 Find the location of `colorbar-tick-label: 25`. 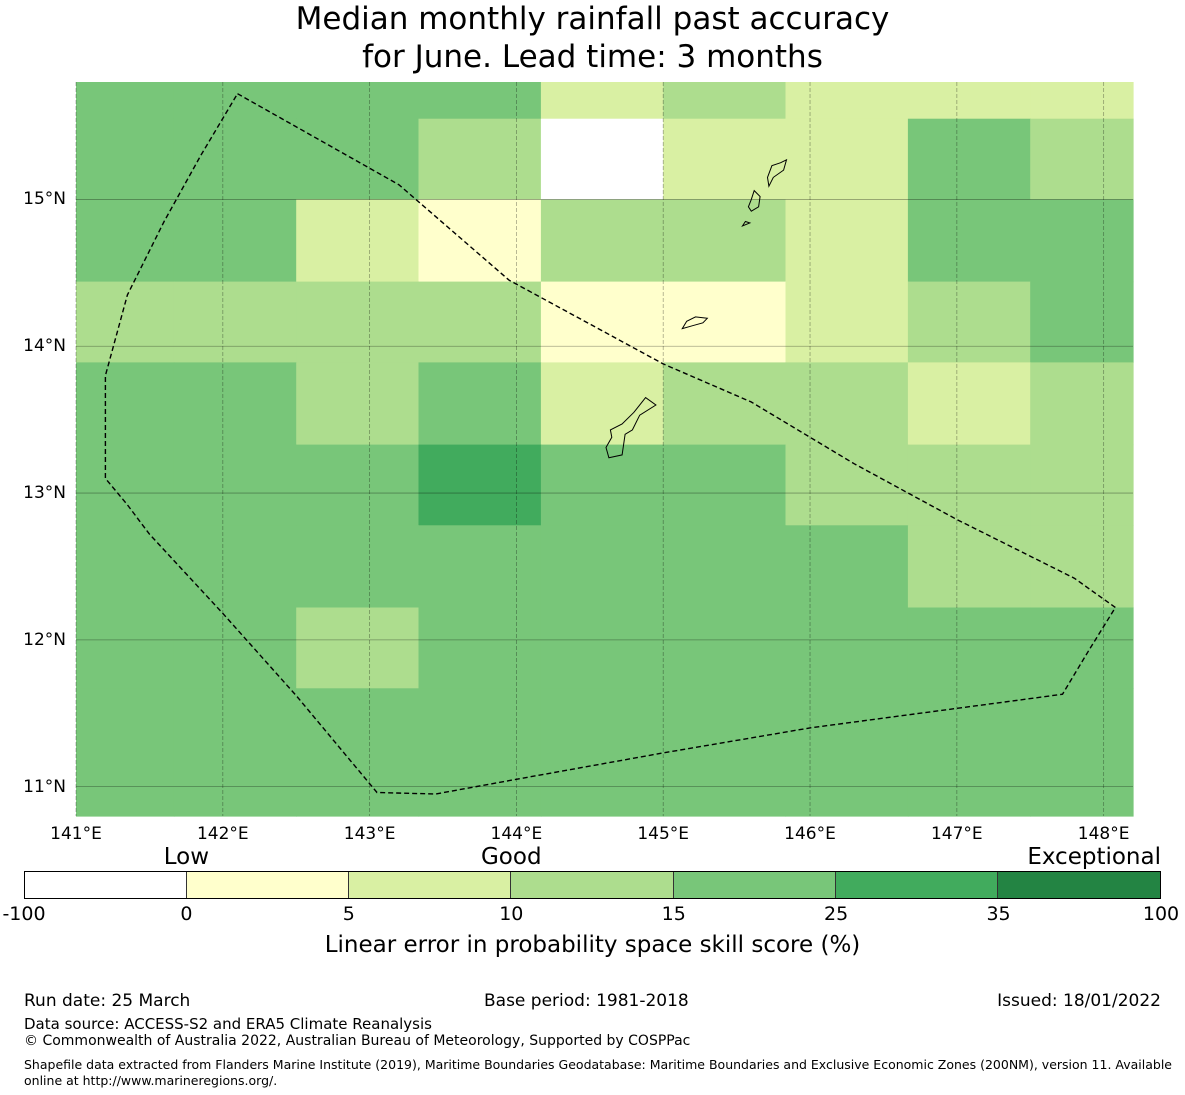

colorbar-tick-label: 25 is located at coordinates (836, 914).